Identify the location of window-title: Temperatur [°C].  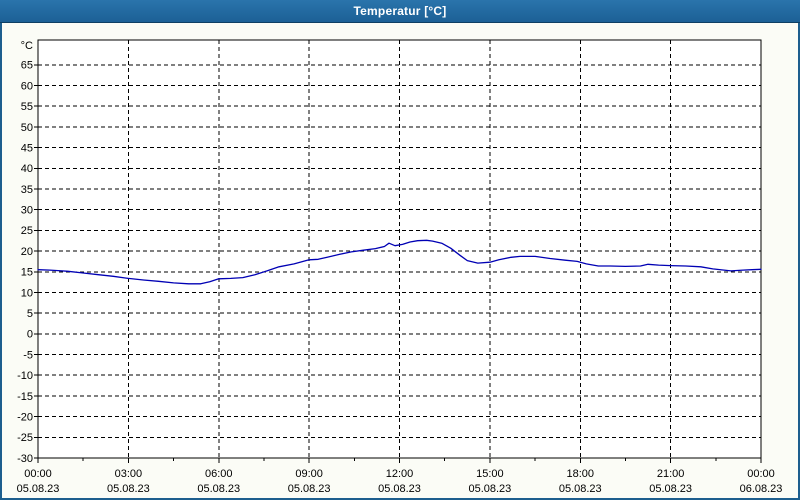
(400, 11).